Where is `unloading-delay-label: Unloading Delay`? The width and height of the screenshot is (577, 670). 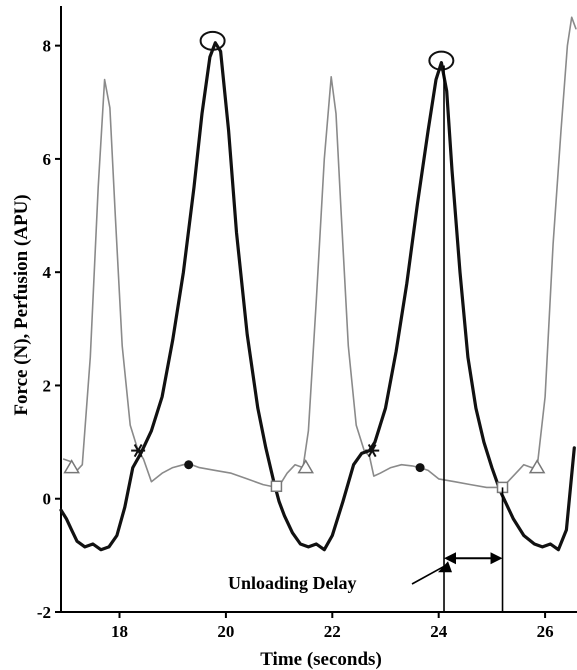 unloading-delay-label: Unloading Delay is located at coordinates (292, 583).